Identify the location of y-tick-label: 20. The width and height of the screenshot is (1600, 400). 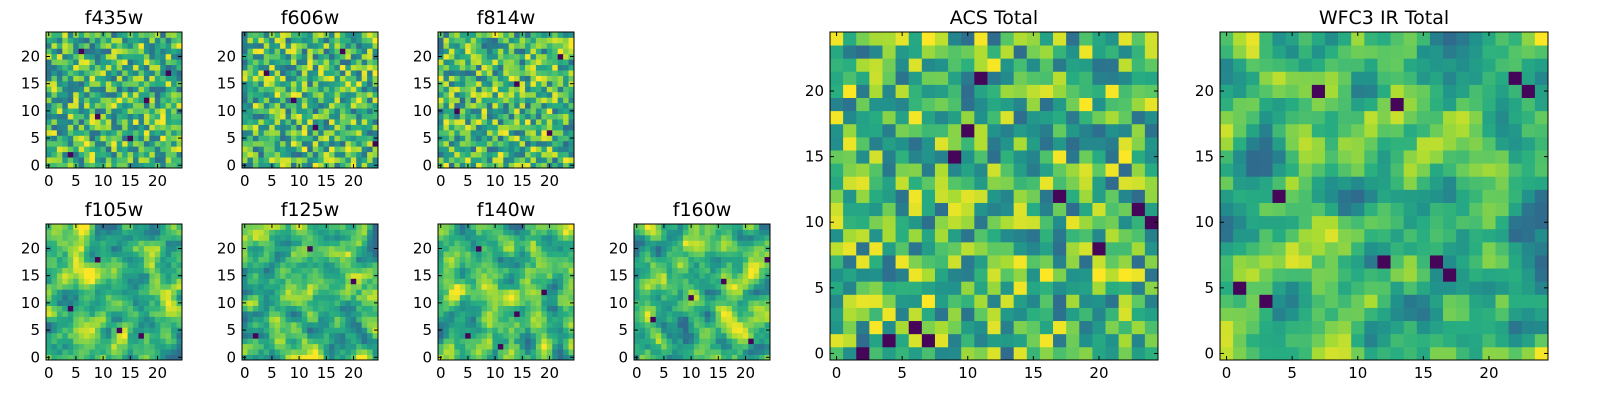
(226, 56).